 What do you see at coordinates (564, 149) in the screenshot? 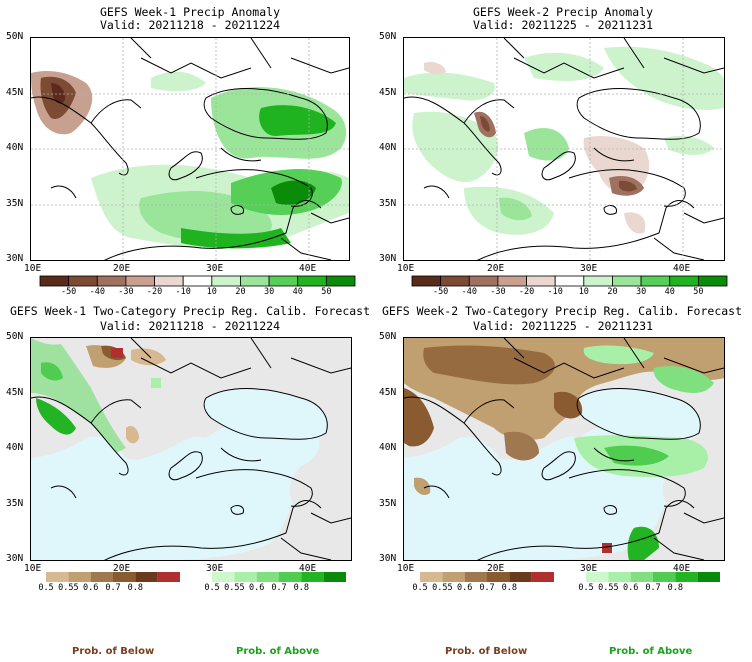
I see `panel2-map` at bounding box center [564, 149].